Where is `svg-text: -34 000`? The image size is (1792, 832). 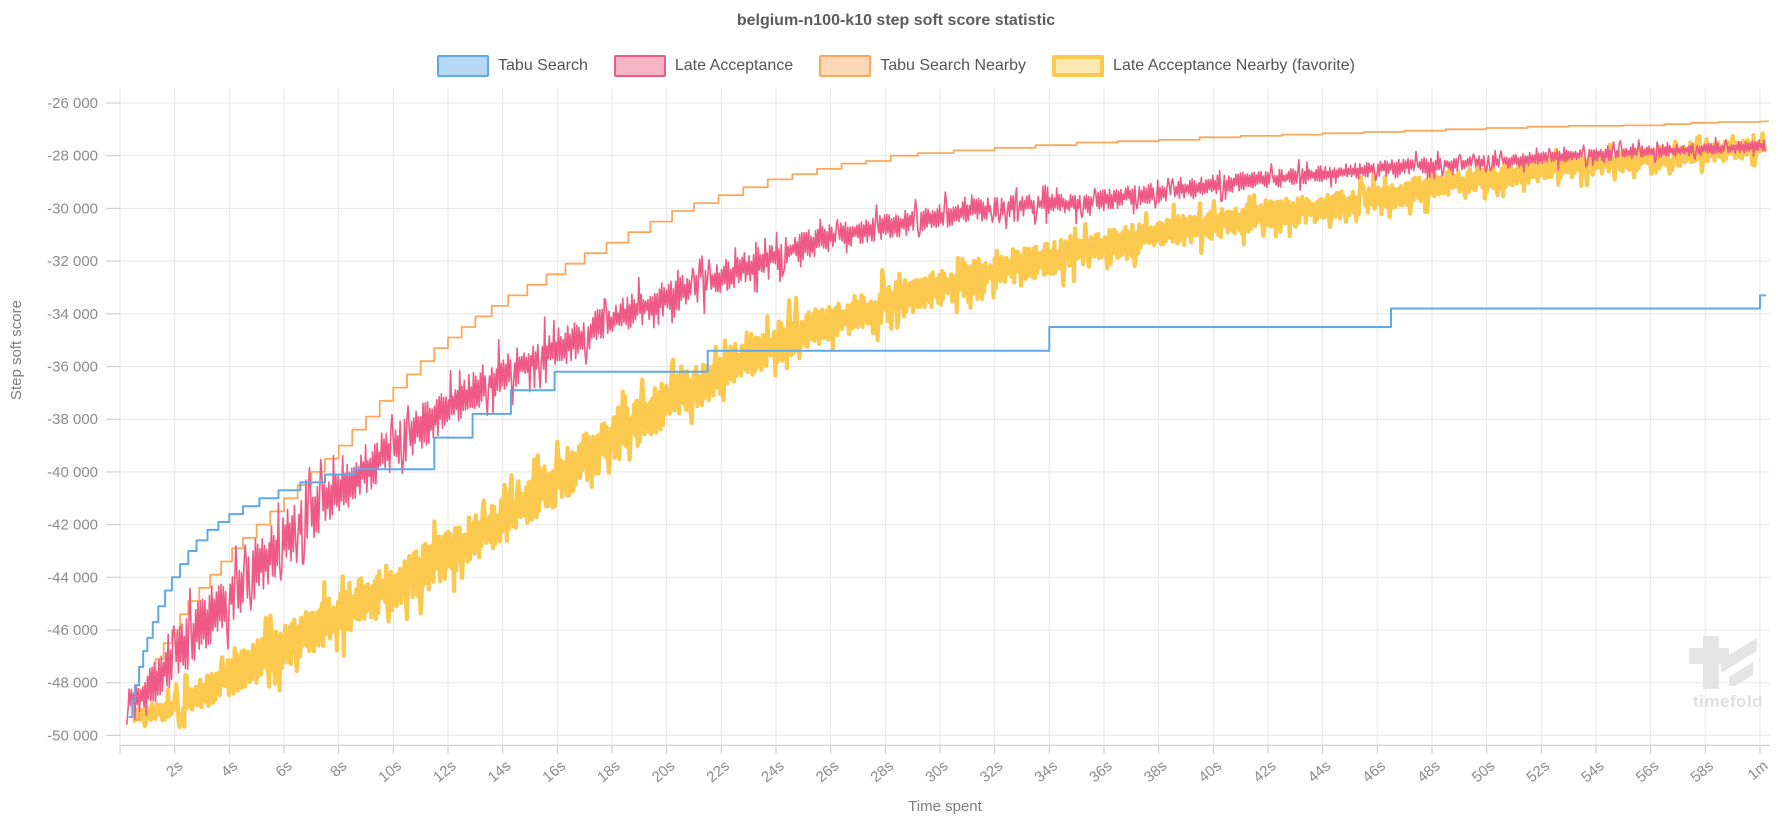 svg-text: -34 000 is located at coordinates (72, 314).